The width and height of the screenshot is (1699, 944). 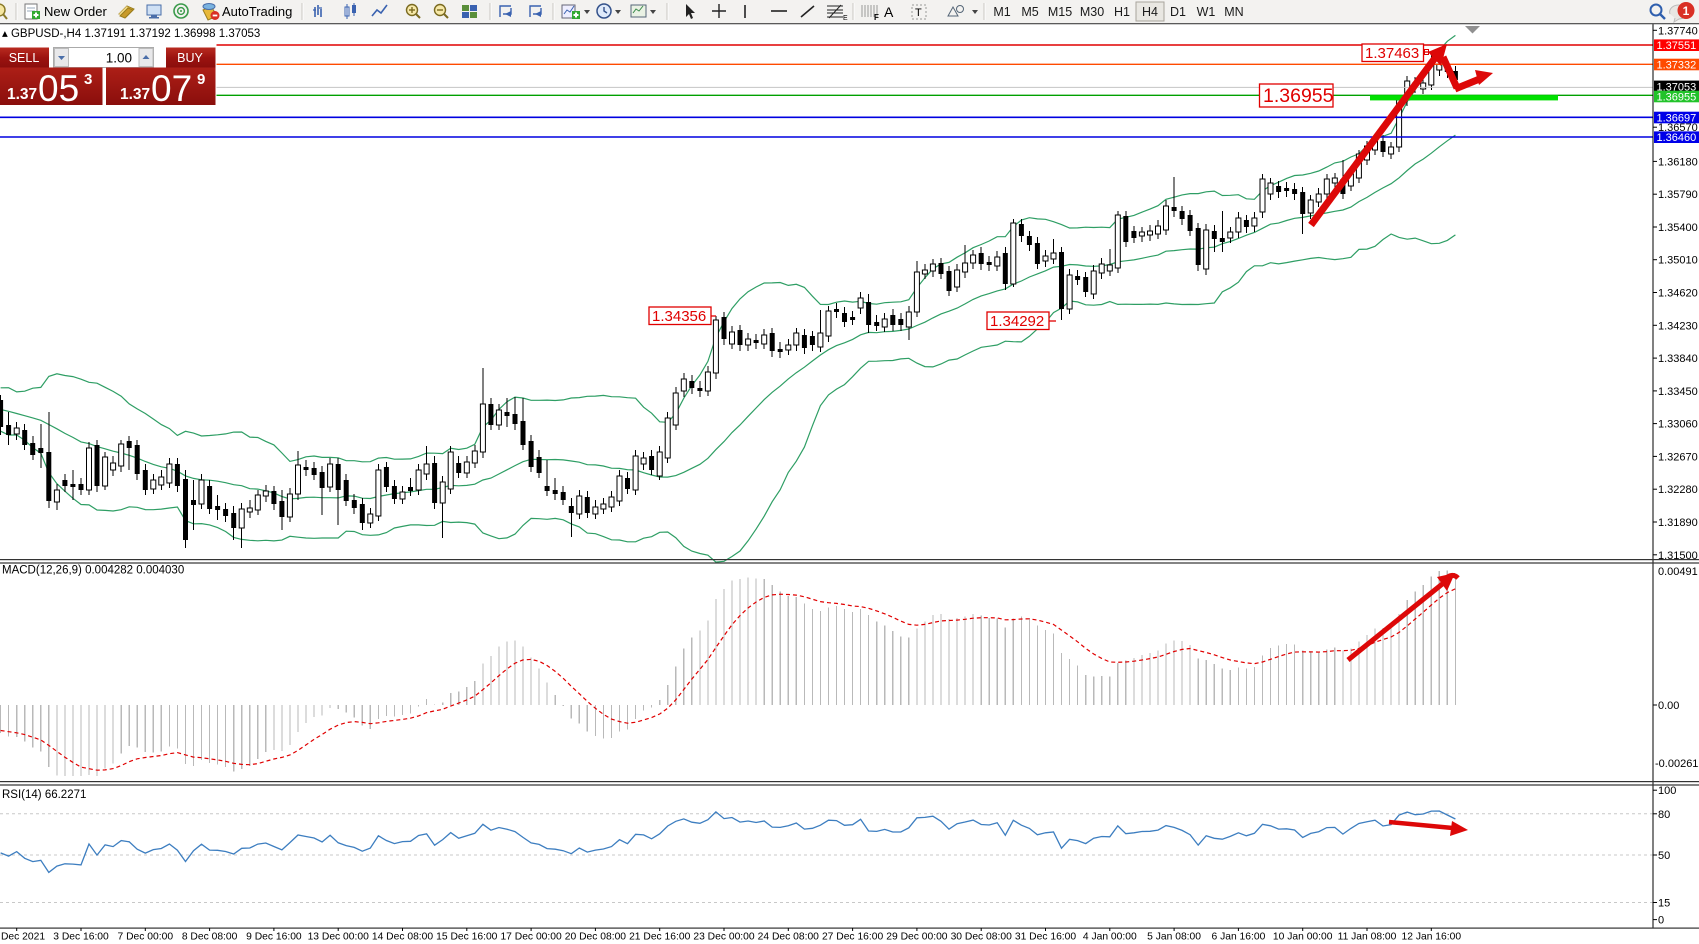 What do you see at coordinates (1664, 815) in the screenshot?
I see `svg-text: 80` at bounding box center [1664, 815].